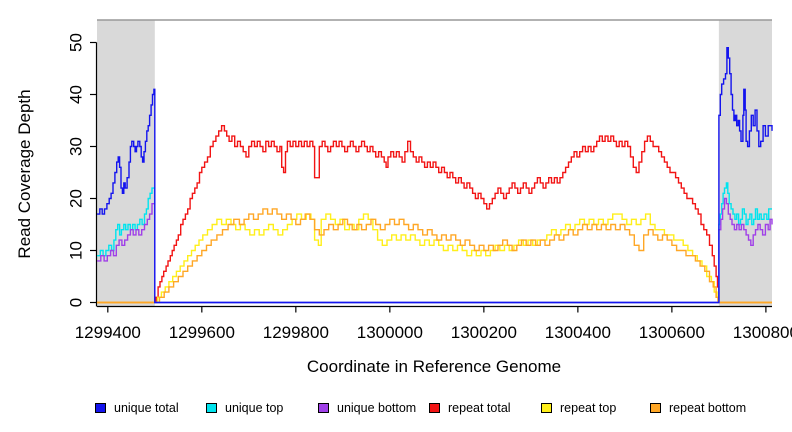 The width and height of the screenshot is (792, 432). What do you see at coordinates (76, 198) in the screenshot?
I see `y-tick-label: 20` at bounding box center [76, 198].